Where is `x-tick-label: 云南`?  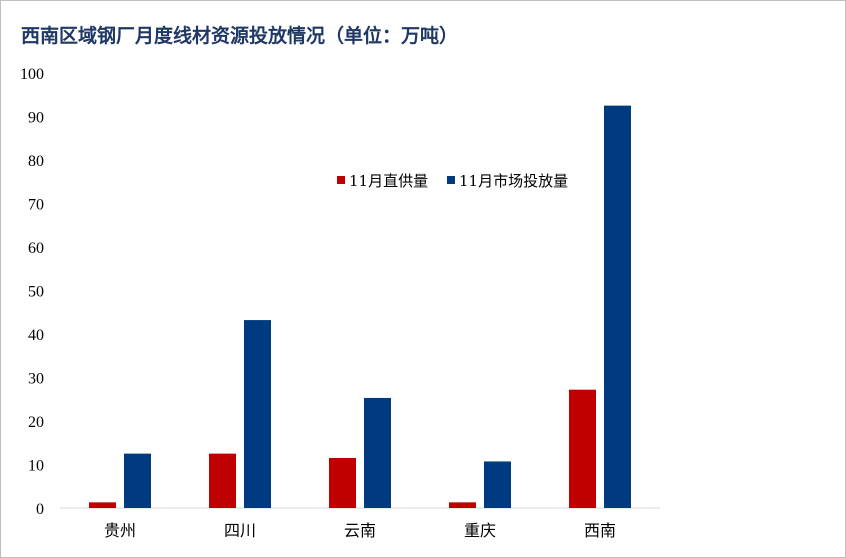
x-tick-label: 云南 is located at coordinates (360, 530).